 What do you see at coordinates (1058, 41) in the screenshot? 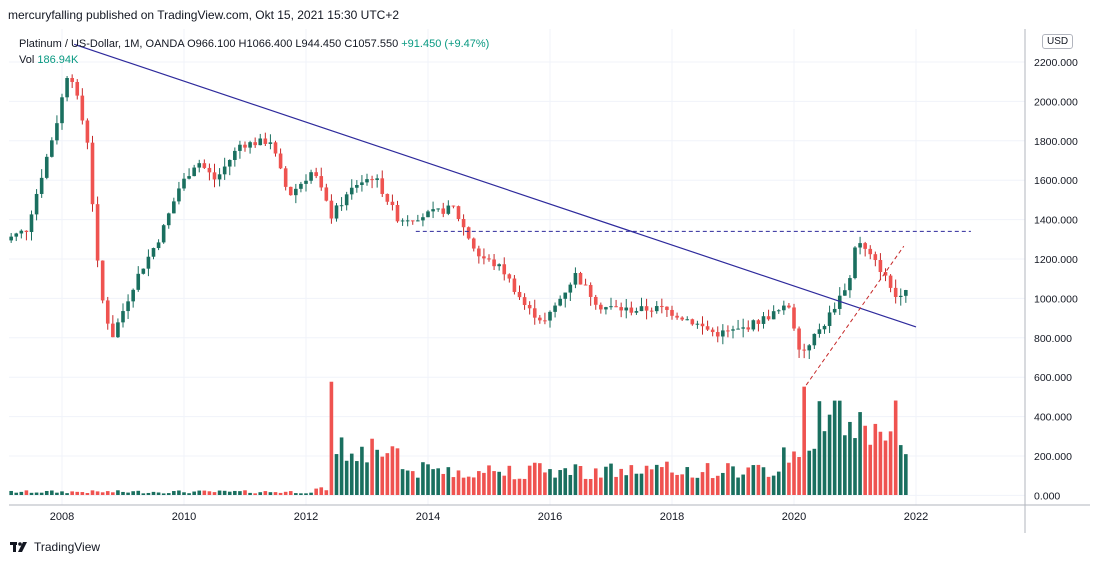
I see `currency-badge: USD` at bounding box center [1058, 41].